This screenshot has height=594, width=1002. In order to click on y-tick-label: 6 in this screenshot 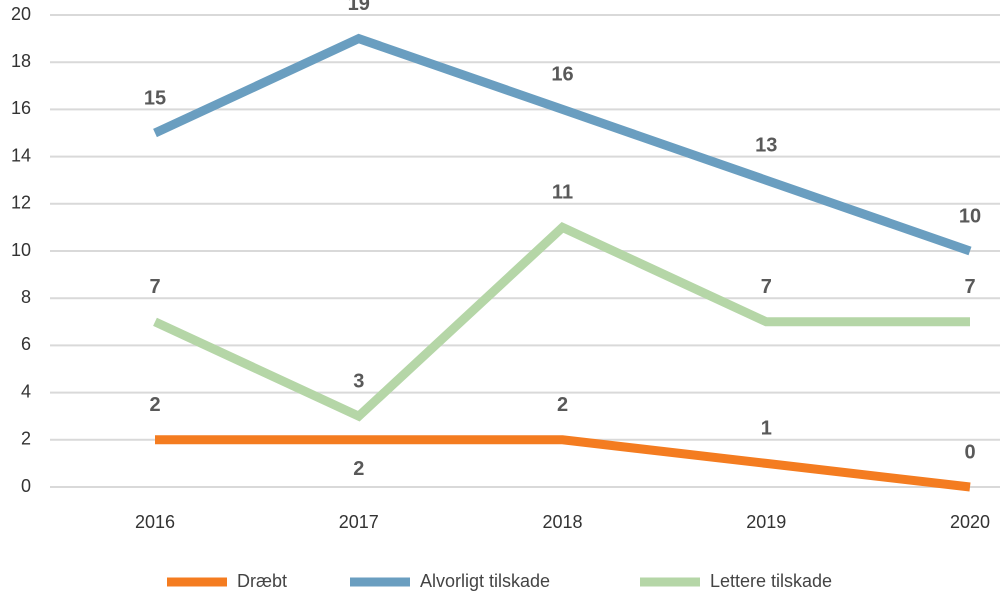, I will do `click(26, 344)`.